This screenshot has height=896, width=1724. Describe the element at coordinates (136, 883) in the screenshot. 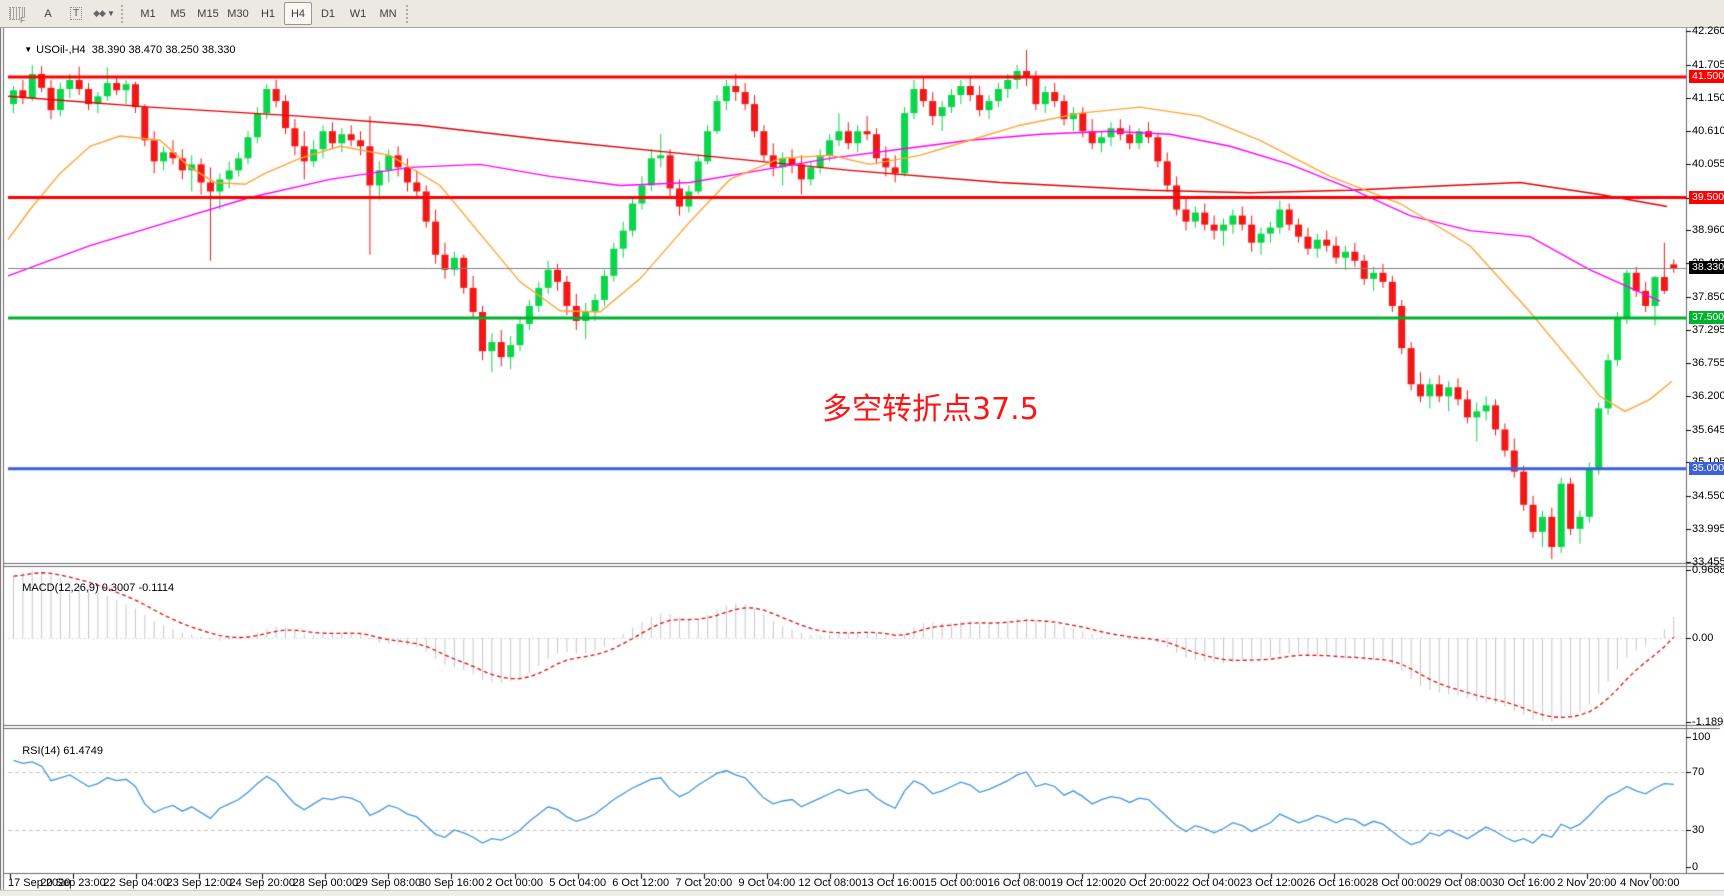

I see `date-axis-tick: 22 Sep 04:00` at that location.